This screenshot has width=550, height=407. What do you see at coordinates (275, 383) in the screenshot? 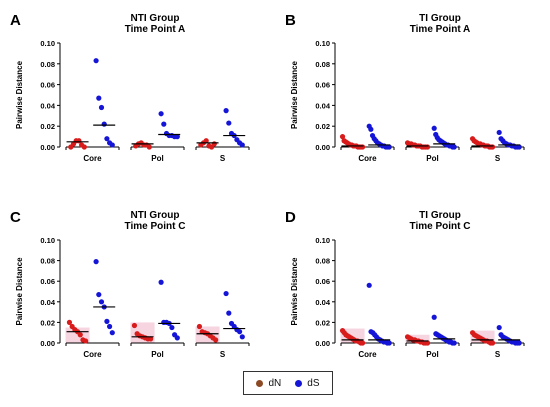
I see `legend-dn-label: dN` at bounding box center [275, 383].